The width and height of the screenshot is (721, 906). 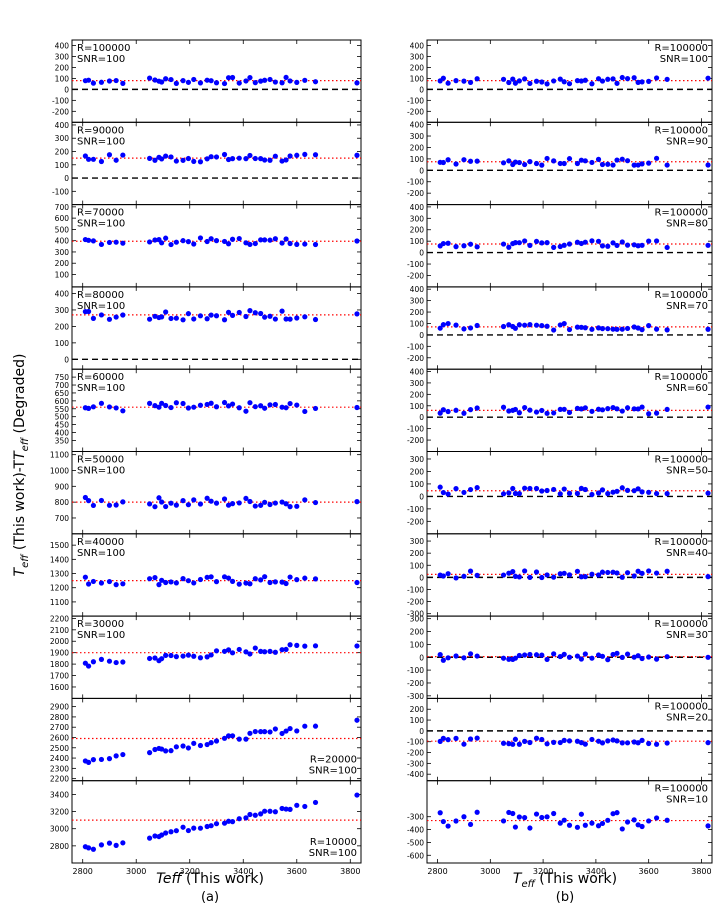 I want to click on y-tick-label: 2400, so click(x=59, y=758).